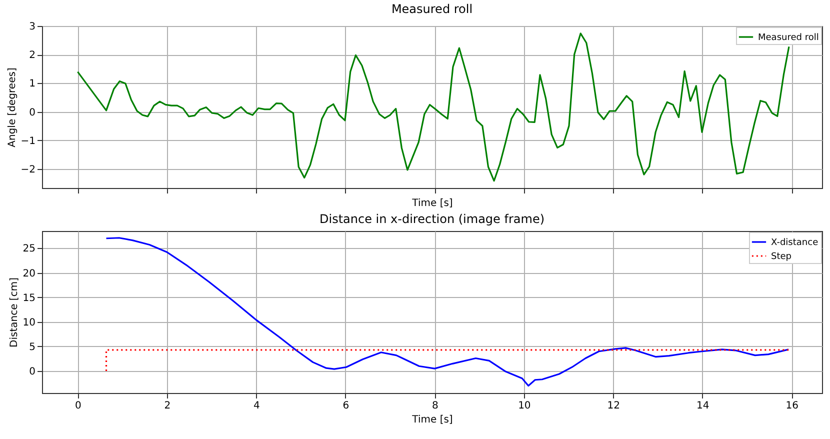 This screenshot has width=830, height=439. I want to click on y-axis-title: Distance [cm], so click(14, 312).